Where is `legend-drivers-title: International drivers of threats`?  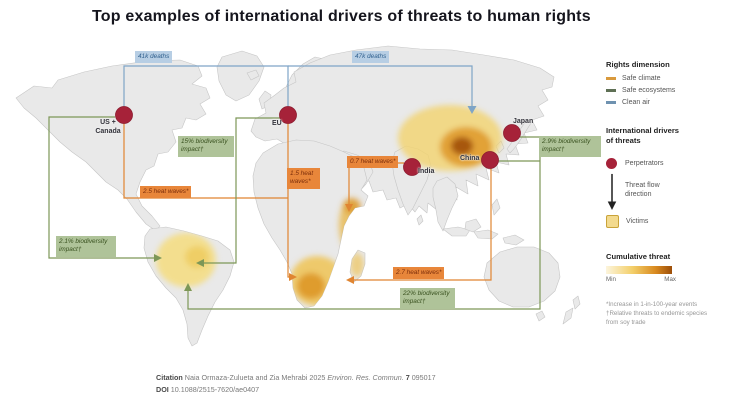
legend-drivers-title: International drivers of threats is located at coordinates (643, 135).